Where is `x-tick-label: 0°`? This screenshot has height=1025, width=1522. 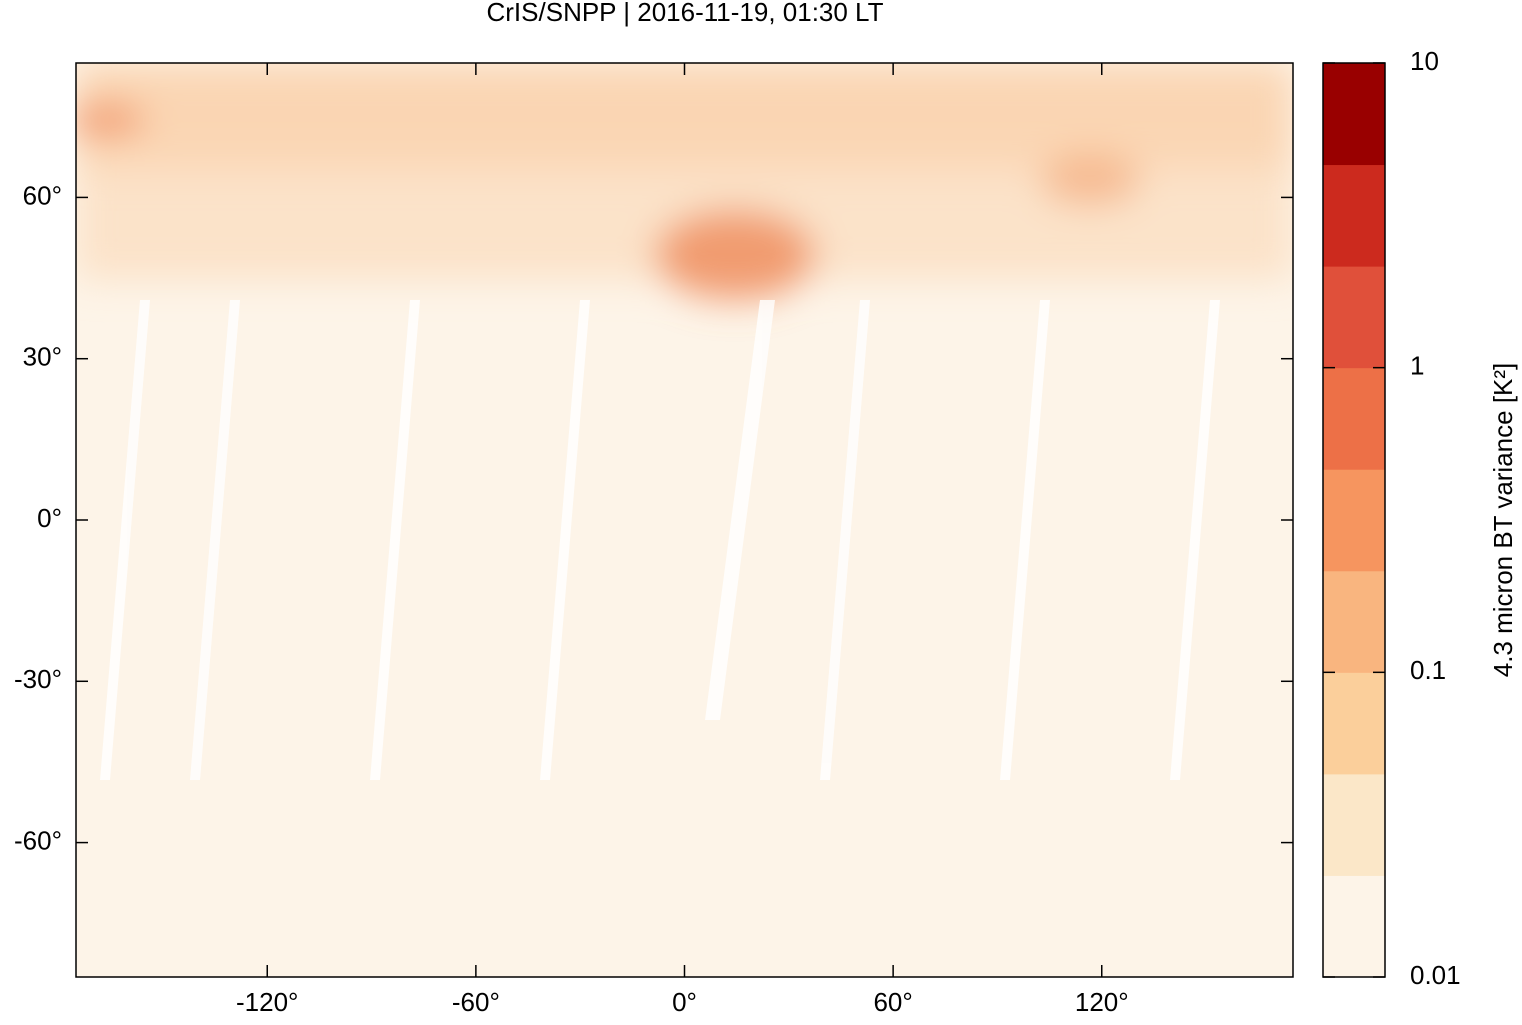 x-tick-label: 0° is located at coordinates (684, 1002).